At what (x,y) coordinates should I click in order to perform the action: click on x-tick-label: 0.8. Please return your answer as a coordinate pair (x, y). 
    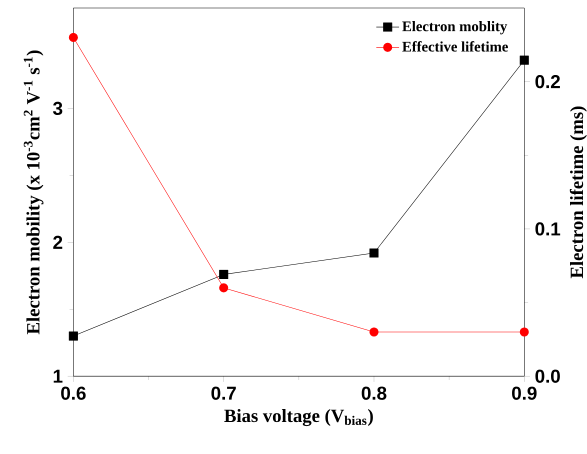
    Looking at the image, I should click on (374, 393).